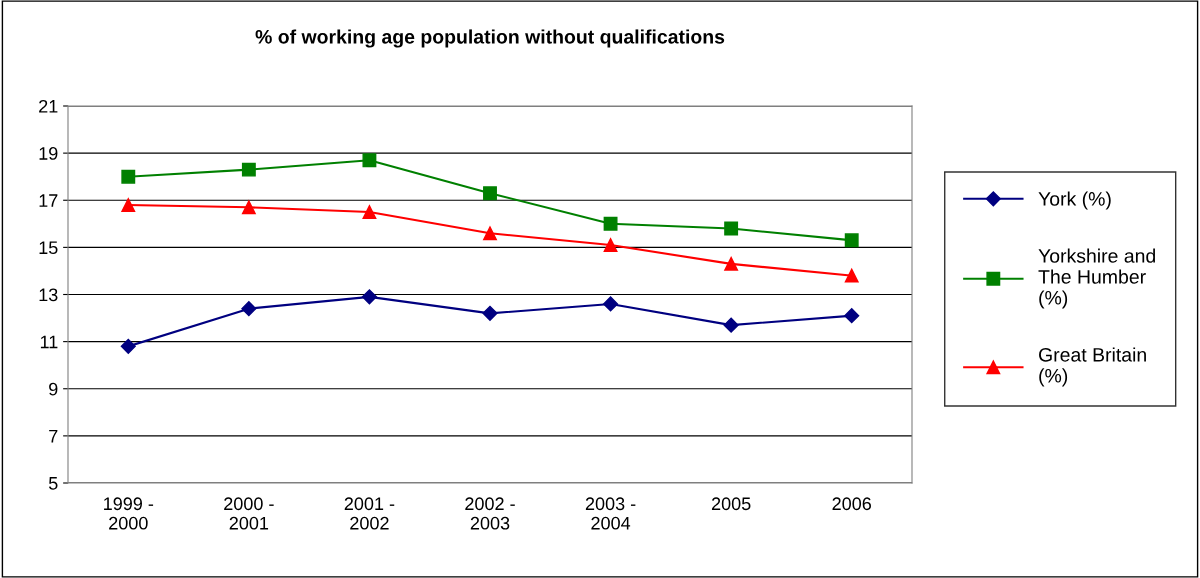 This screenshot has height=578, width=1200. Describe the element at coordinates (490, 513) in the screenshot. I see `x-tick-label: 2002 - 2003` at that location.